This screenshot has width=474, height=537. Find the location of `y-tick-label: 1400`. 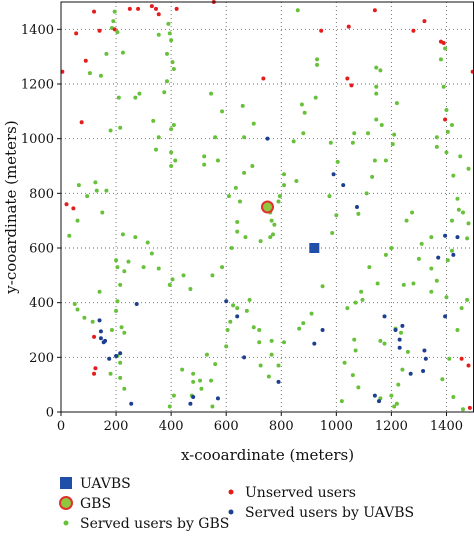

y-tick-label: 1400 is located at coordinates (37, 30).